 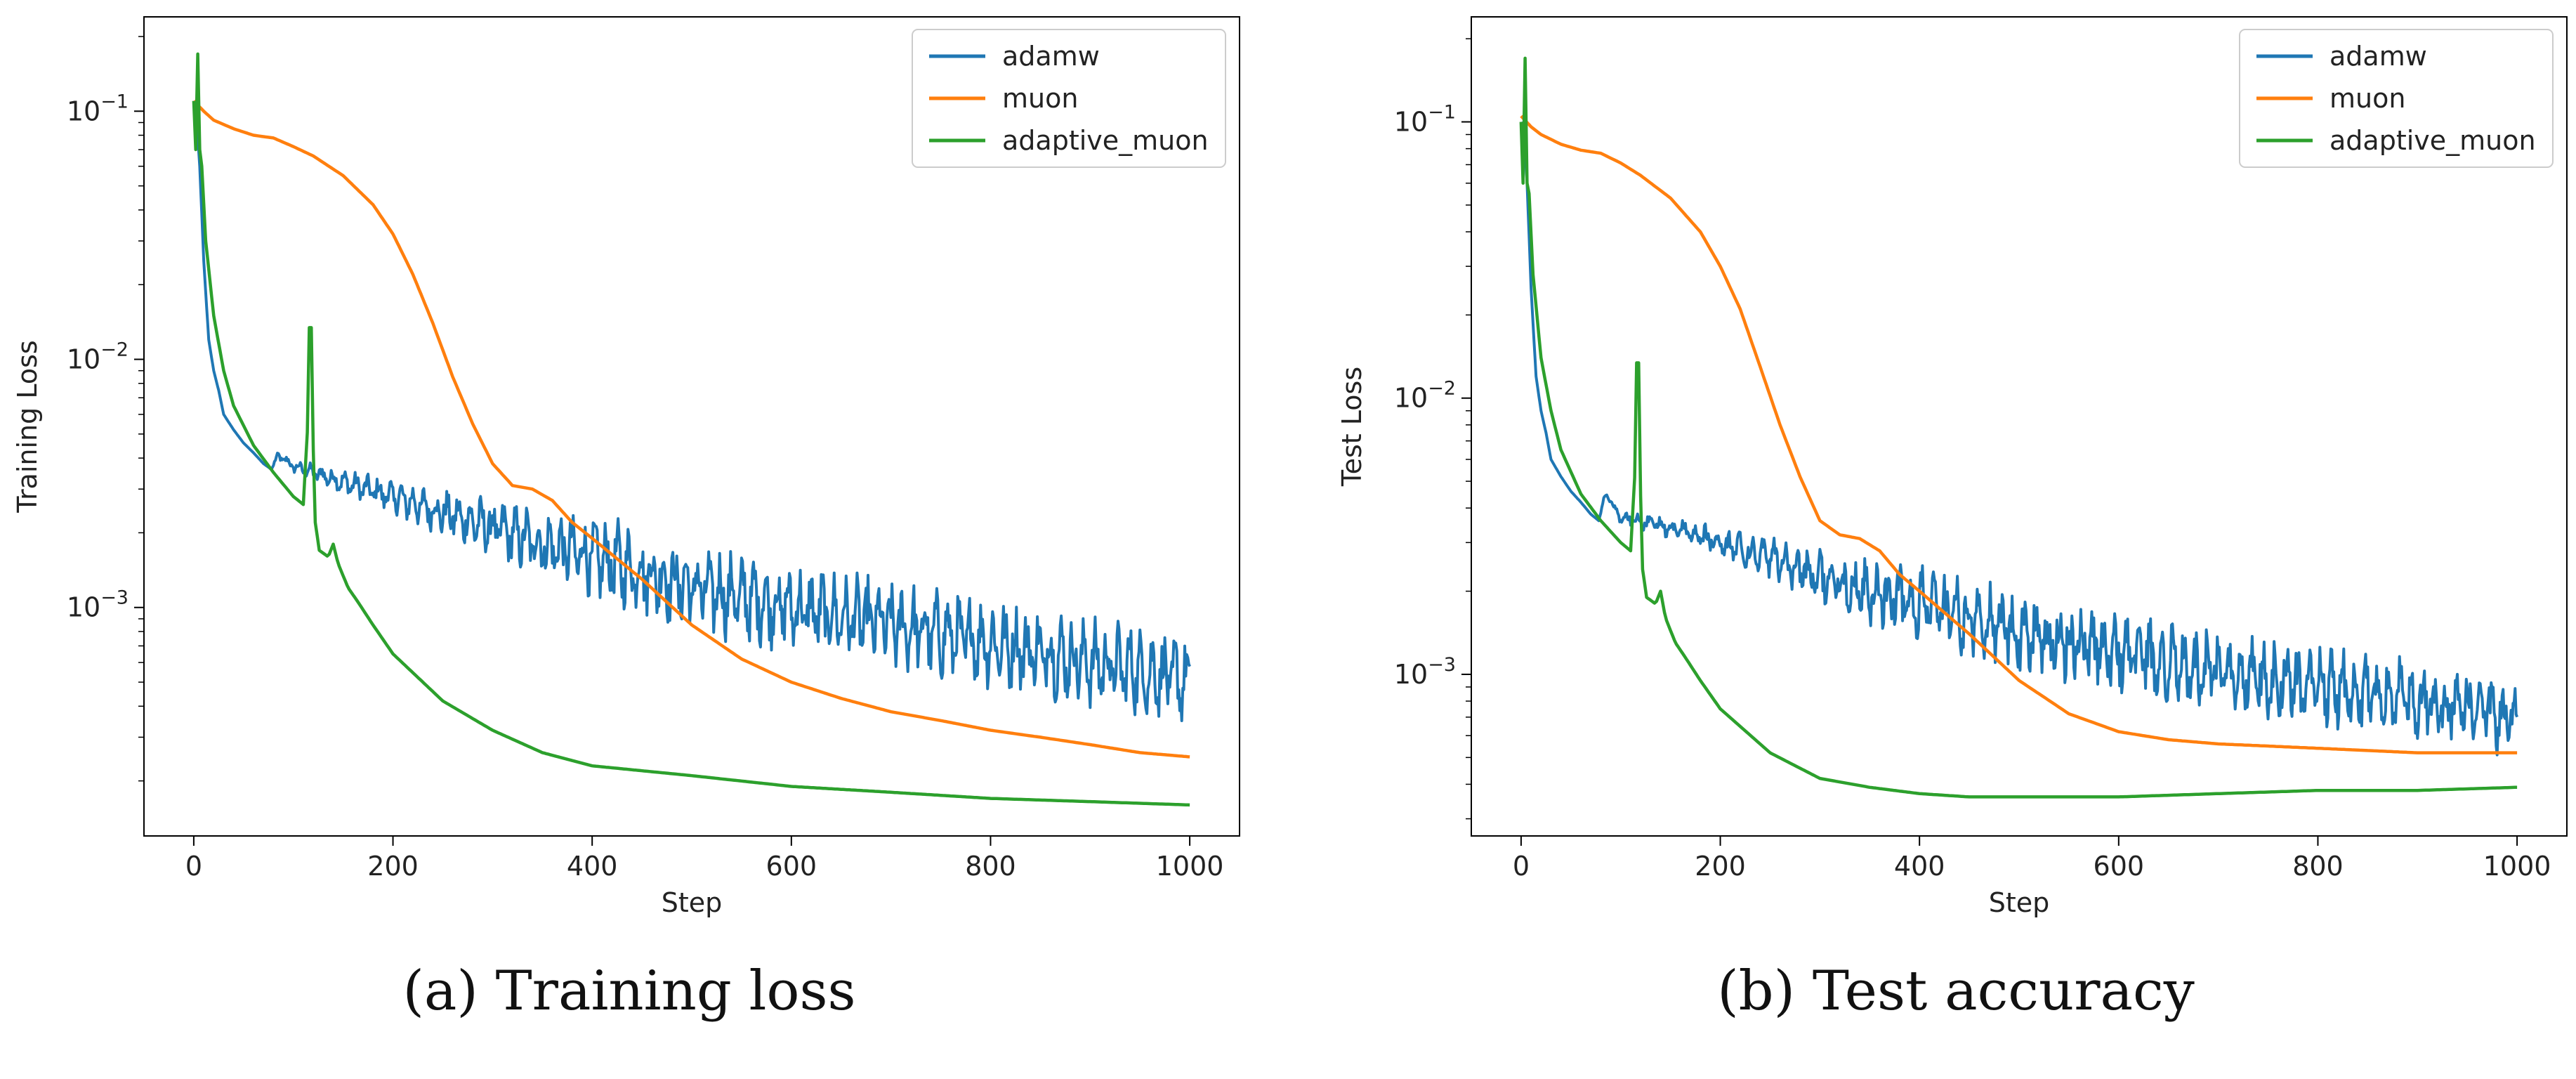 What do you see at coordinates (1351, 427) in the screenshot?
I see `y-axis-label: Test Loss` at bounding box center [1351, 427].